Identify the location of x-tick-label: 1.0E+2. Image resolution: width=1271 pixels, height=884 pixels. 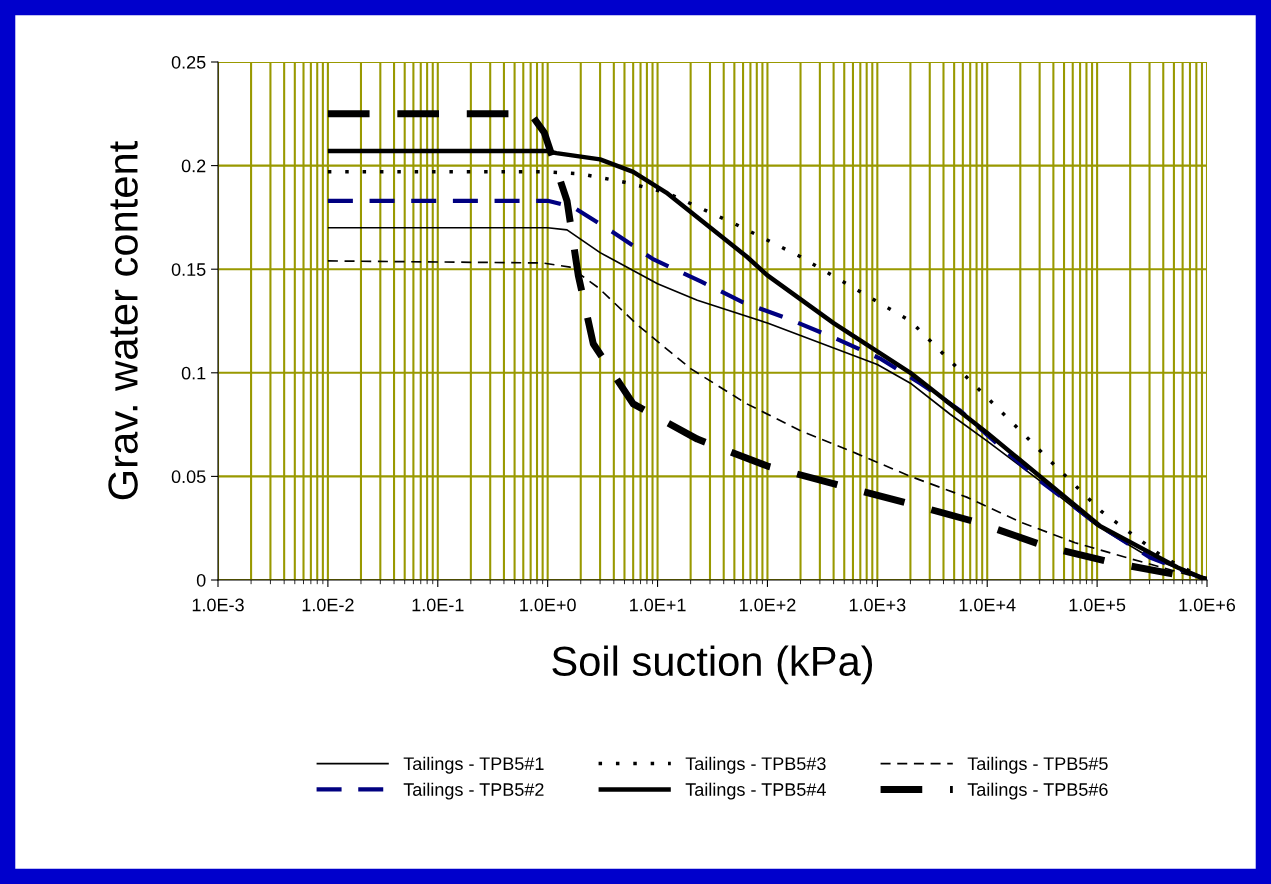
(767, 605).